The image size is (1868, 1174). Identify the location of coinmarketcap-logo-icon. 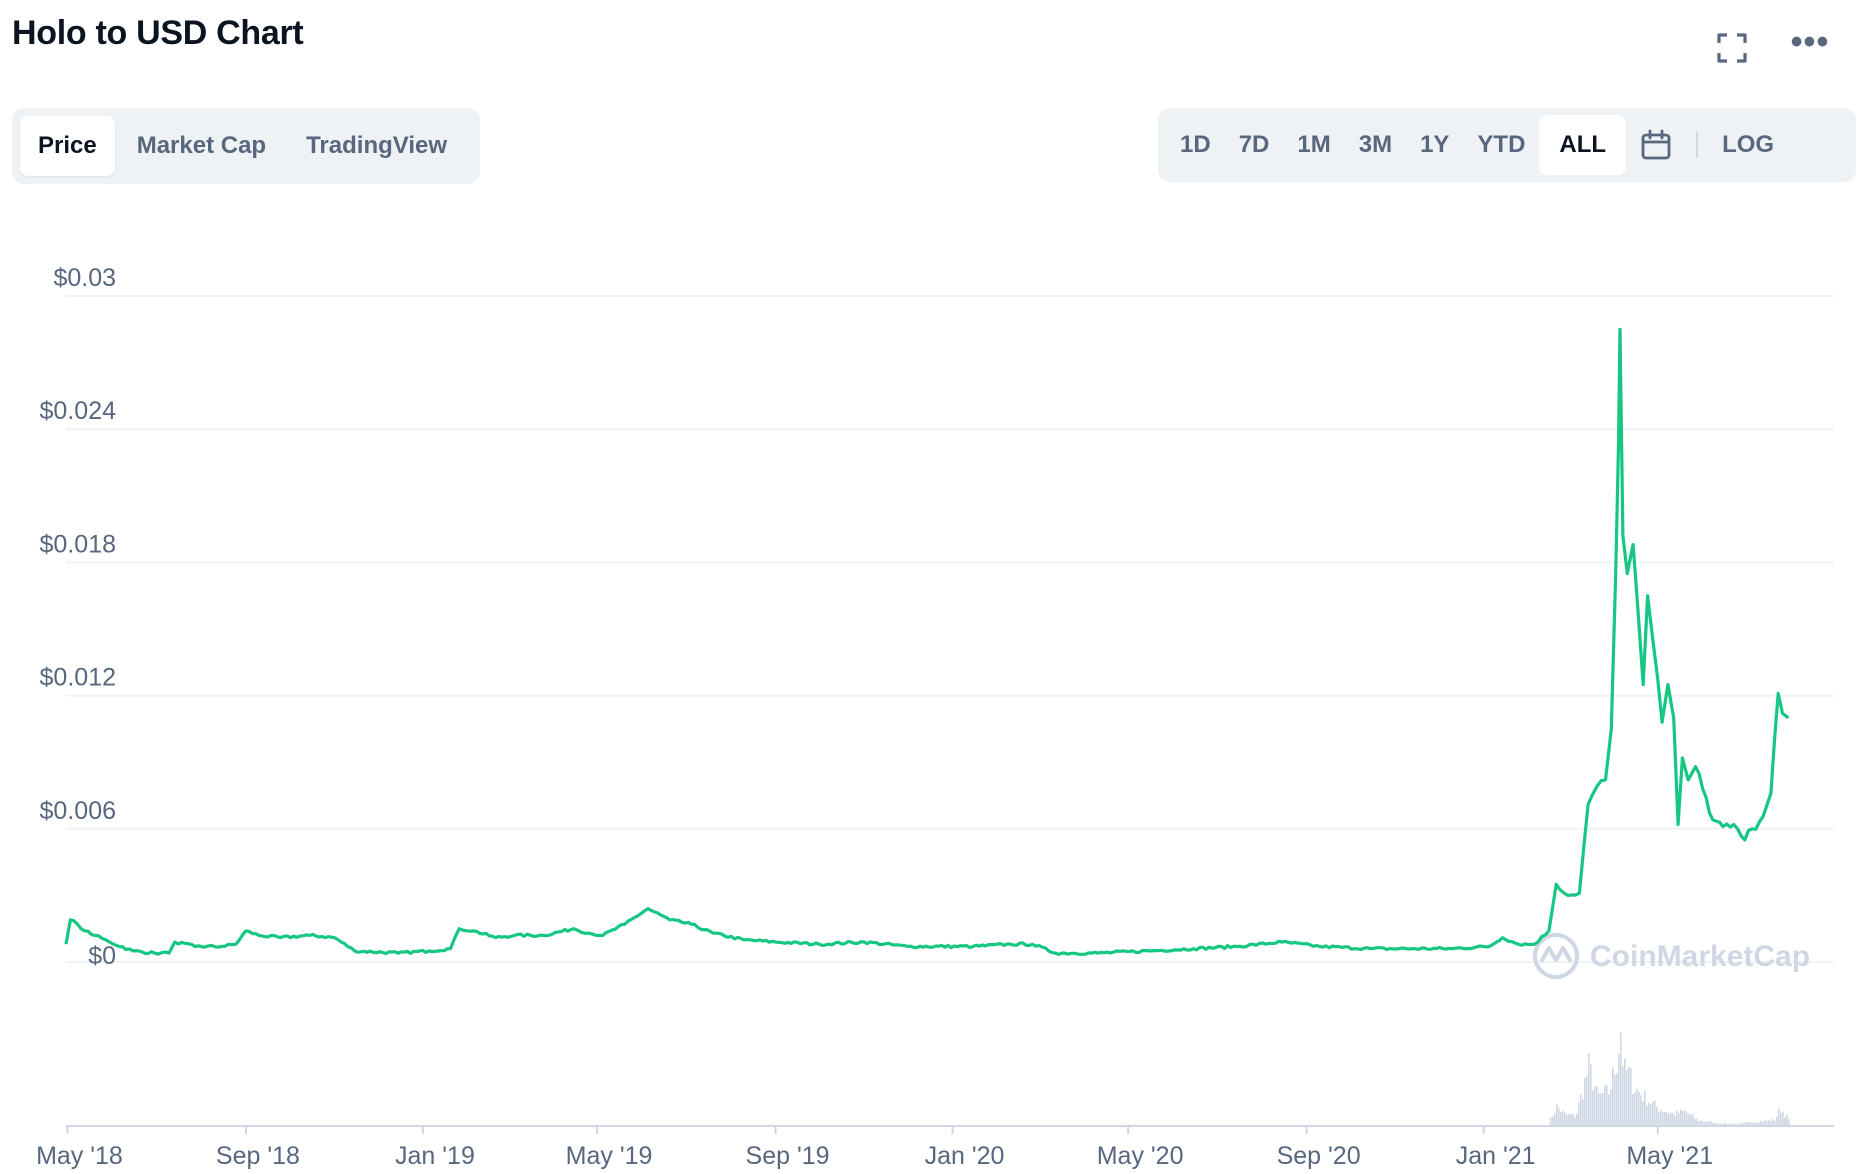
(1556, 956).